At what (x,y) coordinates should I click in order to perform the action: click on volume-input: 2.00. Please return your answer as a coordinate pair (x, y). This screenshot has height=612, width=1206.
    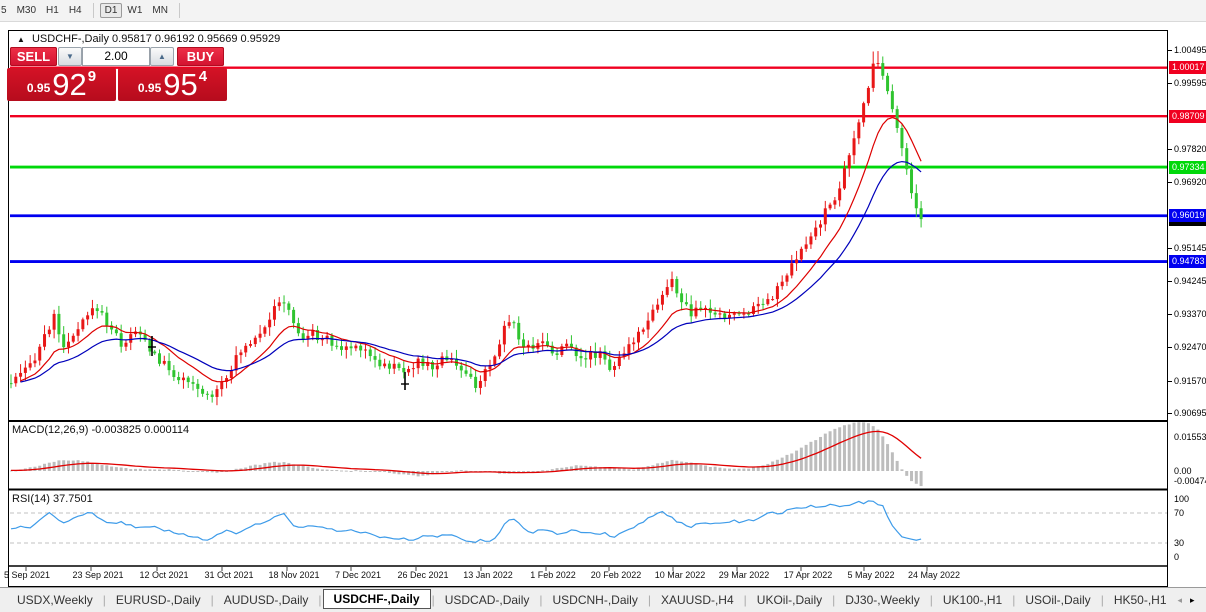
    Looking at the image, I should click on (116, 56).